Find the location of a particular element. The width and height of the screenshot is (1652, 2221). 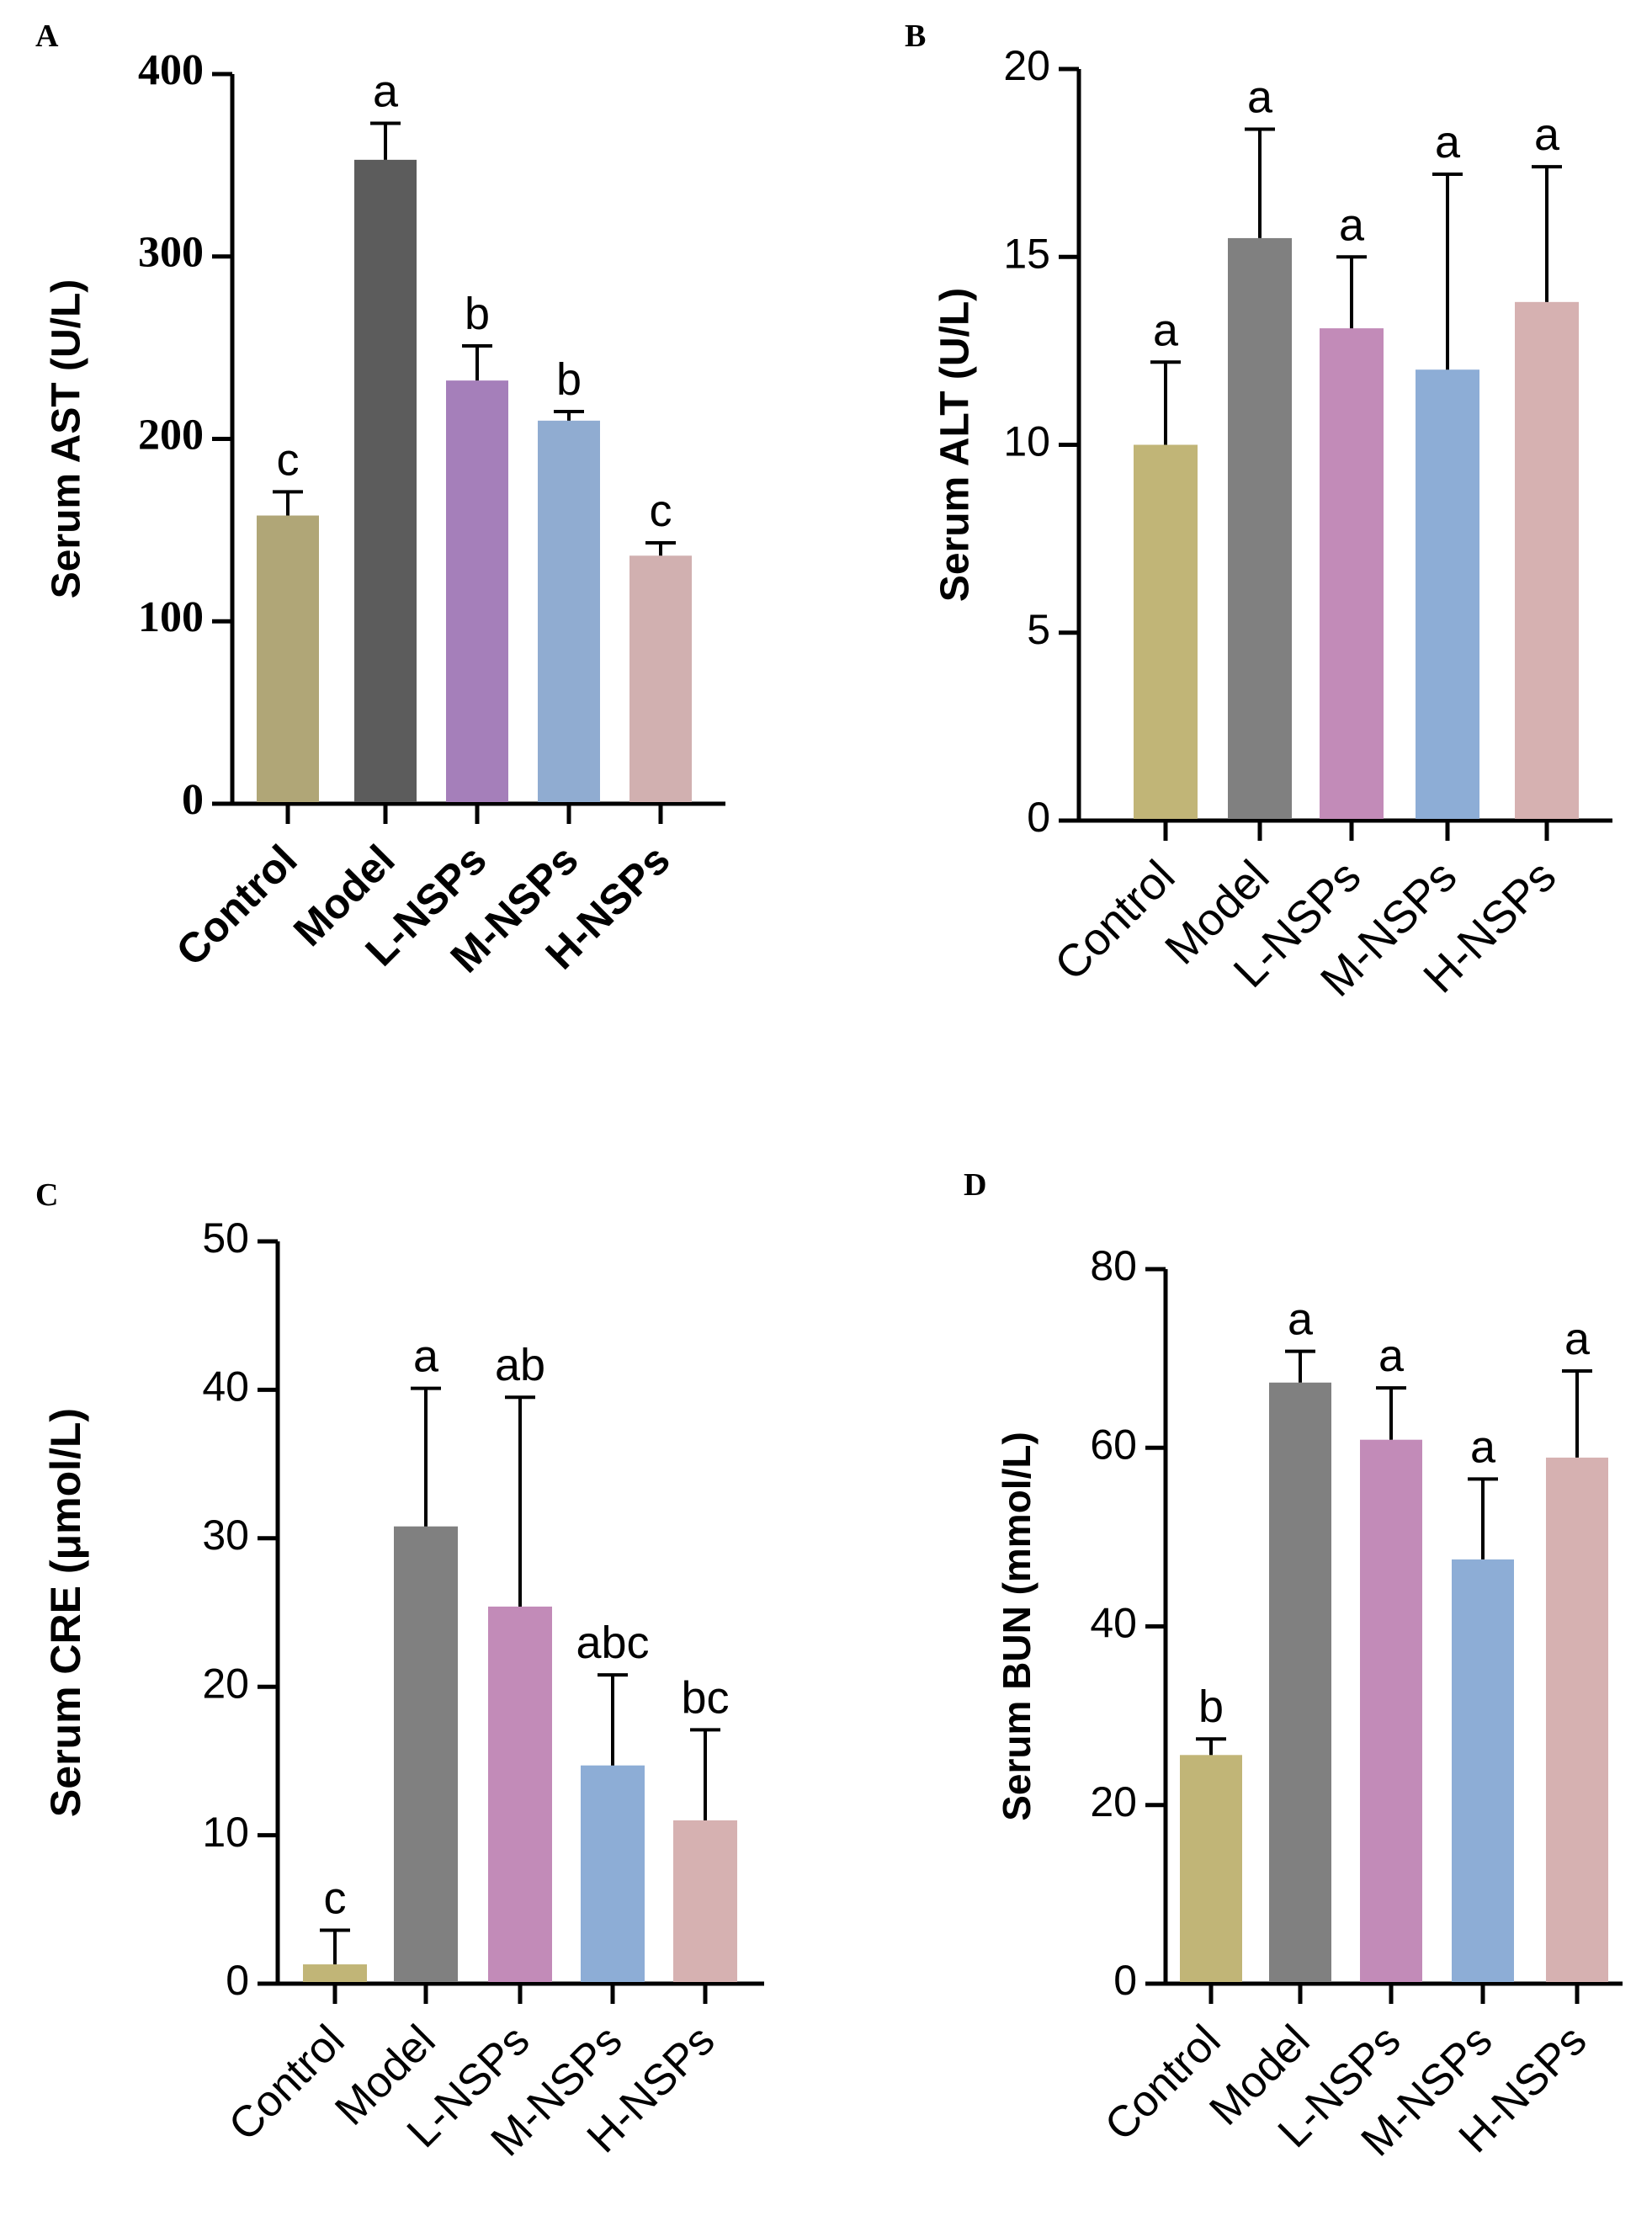

panel-letter: B is located at coordinates (915, 36).